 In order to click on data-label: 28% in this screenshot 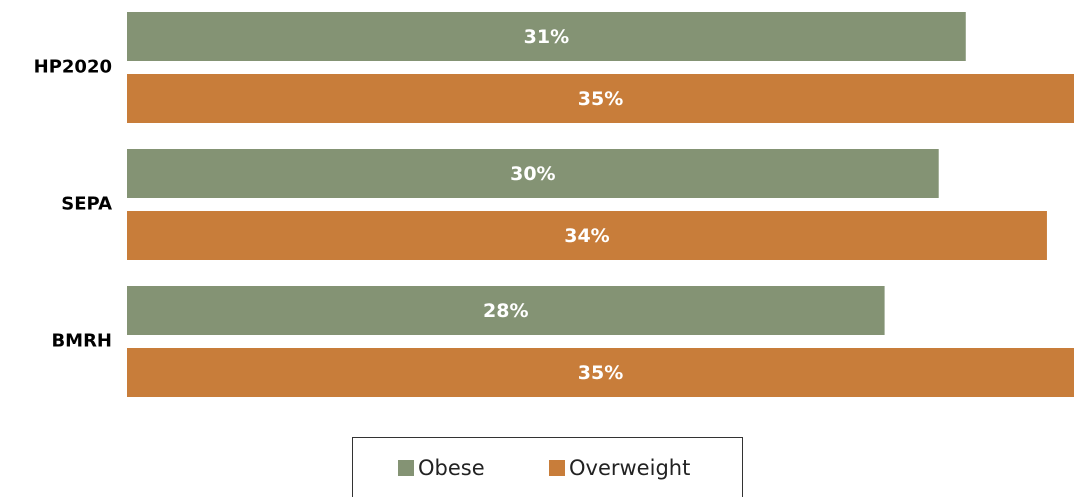, I will do `click(505, 311)`.